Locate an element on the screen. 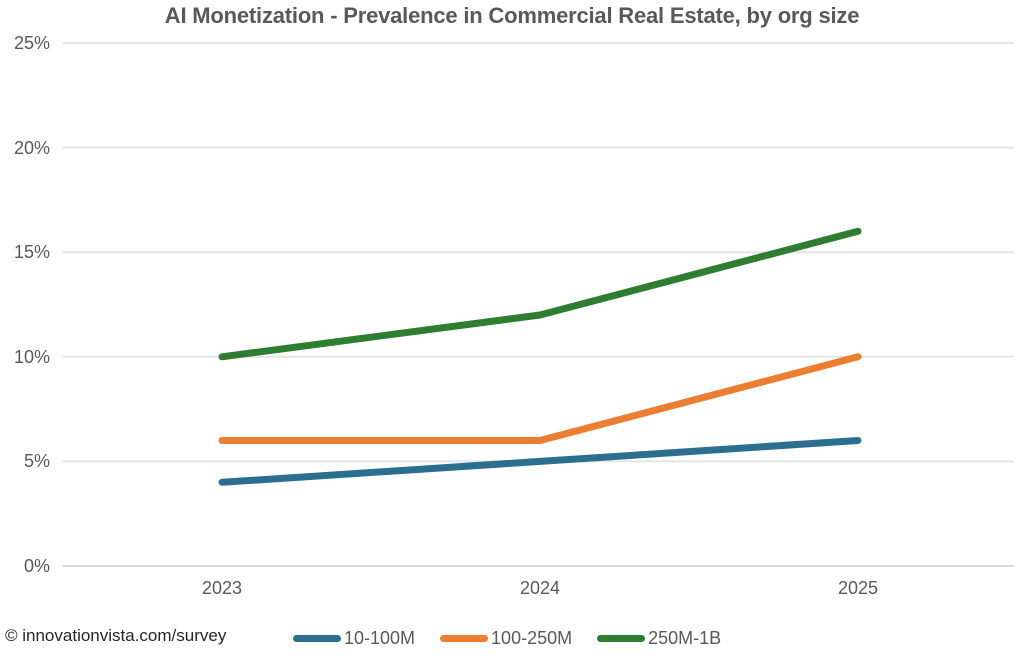  series-line-10-100M is located at coordinates (540, 461).